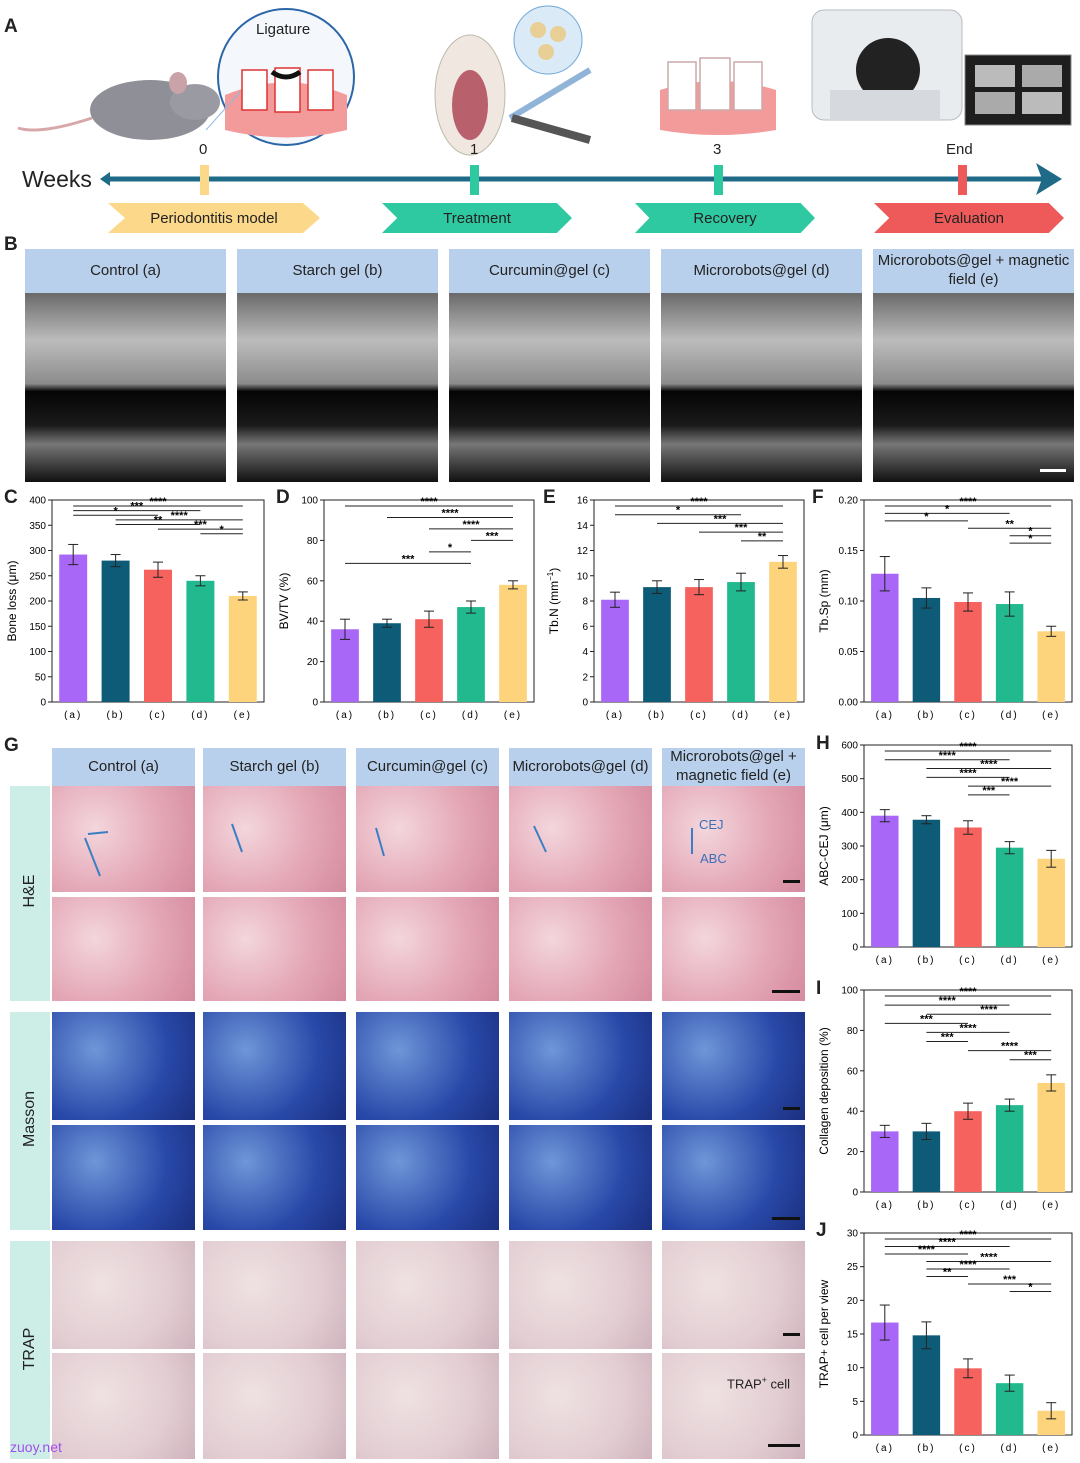  What do you see at coordinates (553, 601) in the screenshot?
I see `y-axis-label: Tb.N (mm−1)` at bounding box center [553, 601].